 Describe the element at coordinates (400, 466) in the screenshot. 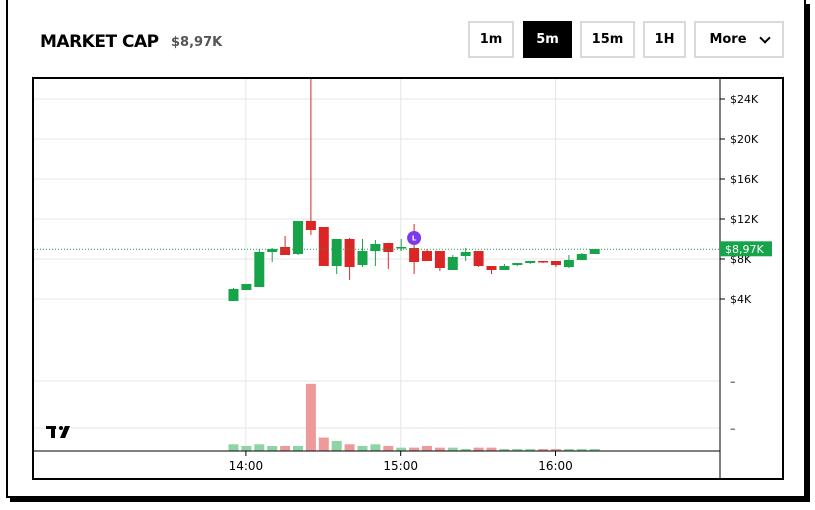

I see `time-tick-label: 15:00` at that location.